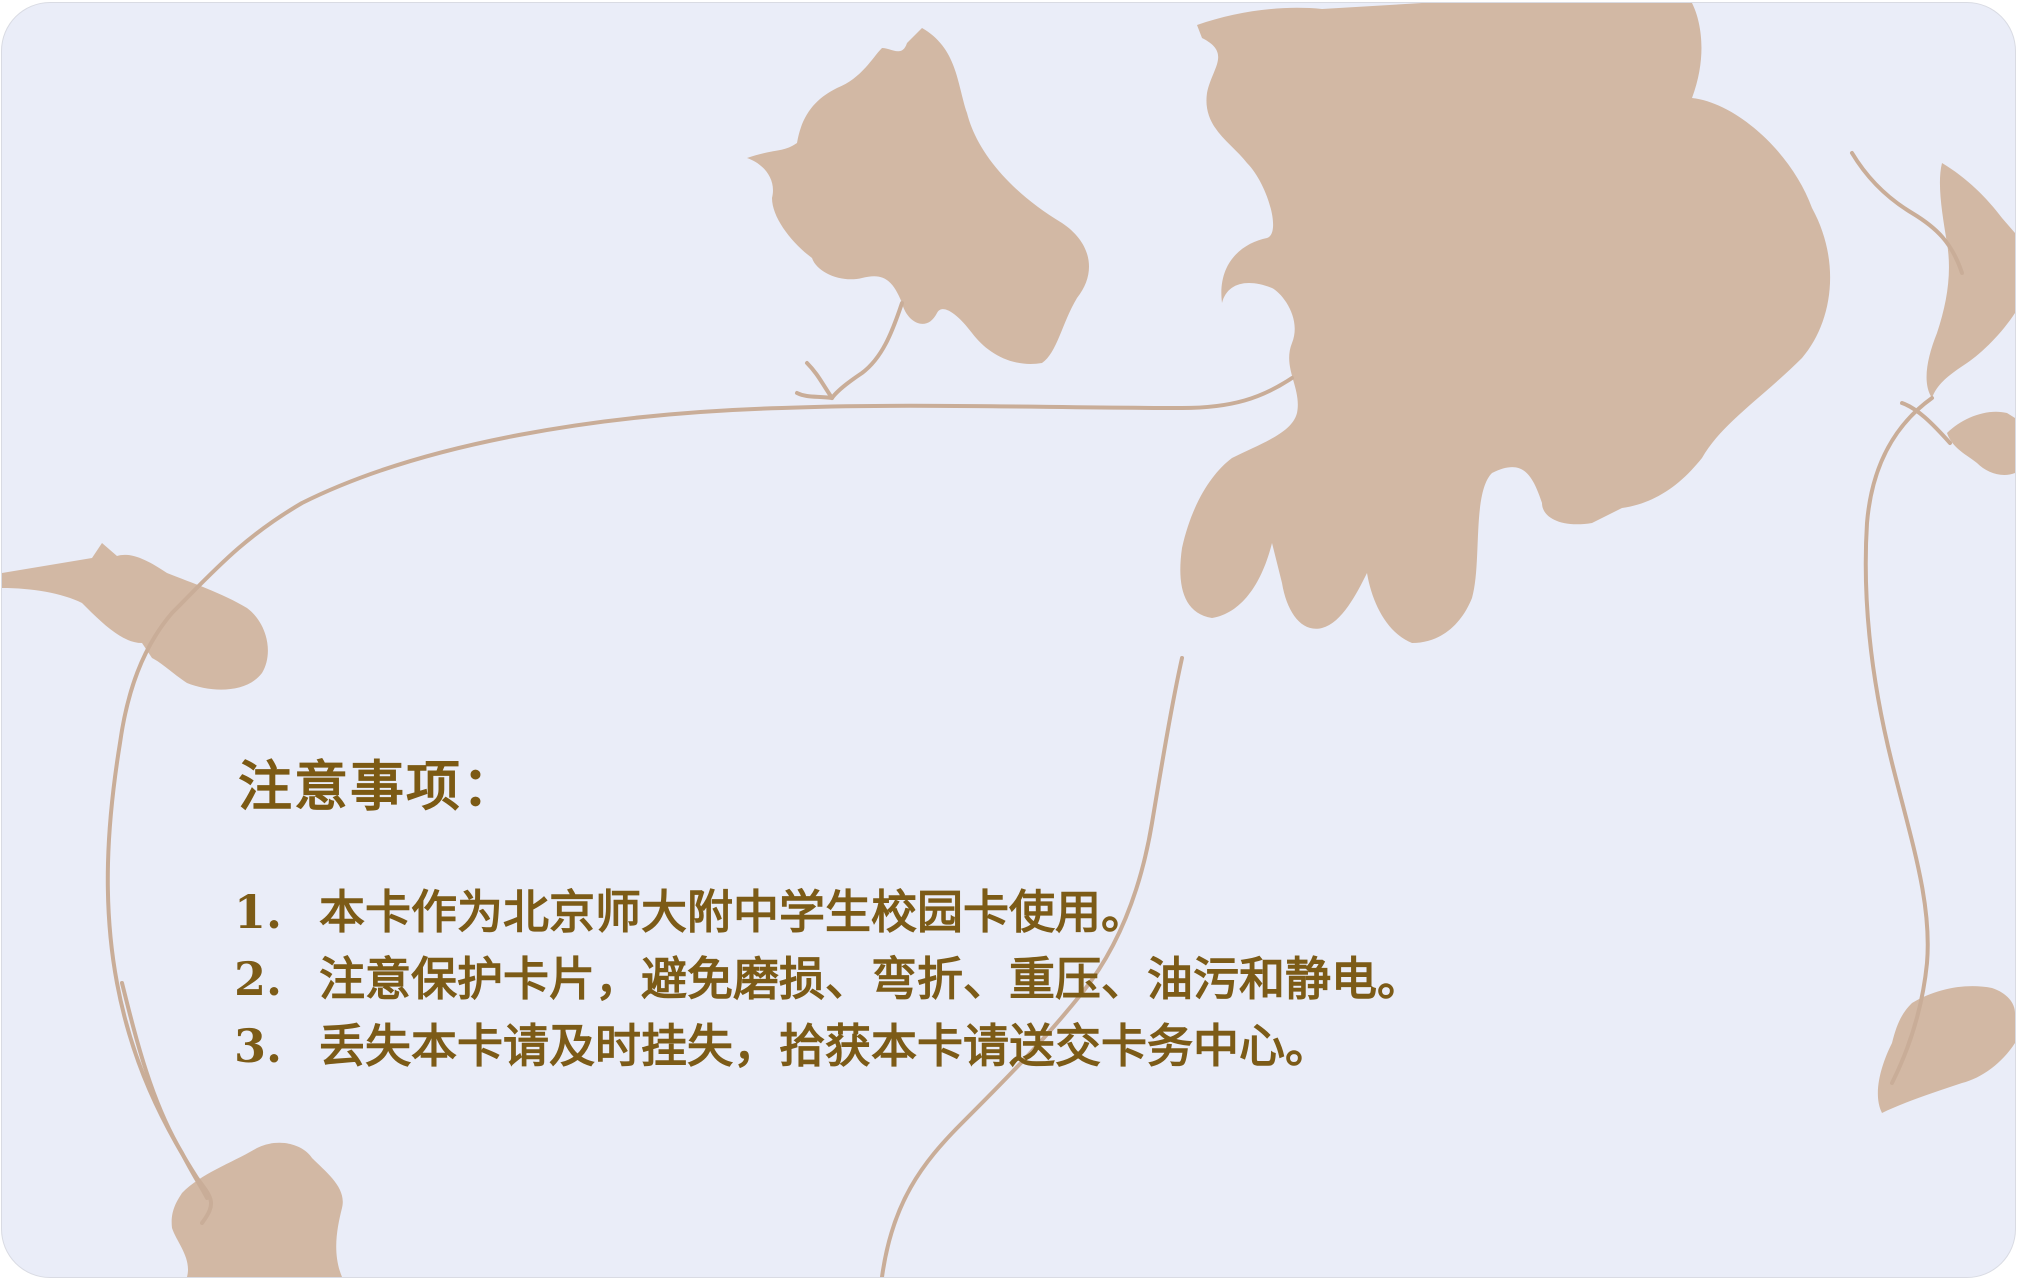 This screenshot has height=1280, width=2018. I want to click on right-vine-branch, so click(1907, 213).